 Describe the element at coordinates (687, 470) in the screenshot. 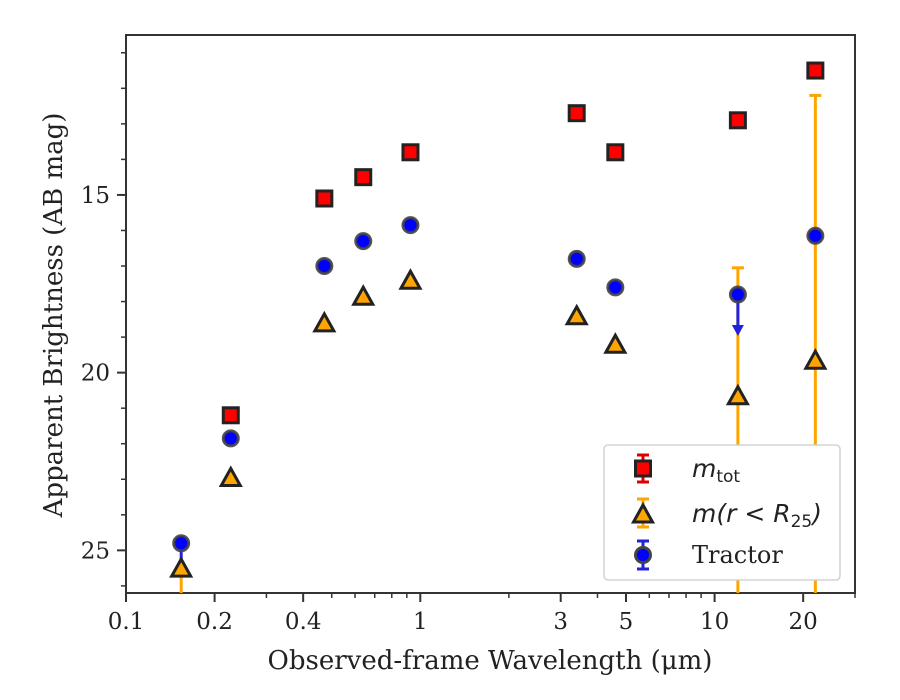

I see `legend-entry-mtot: mtot` at that location.